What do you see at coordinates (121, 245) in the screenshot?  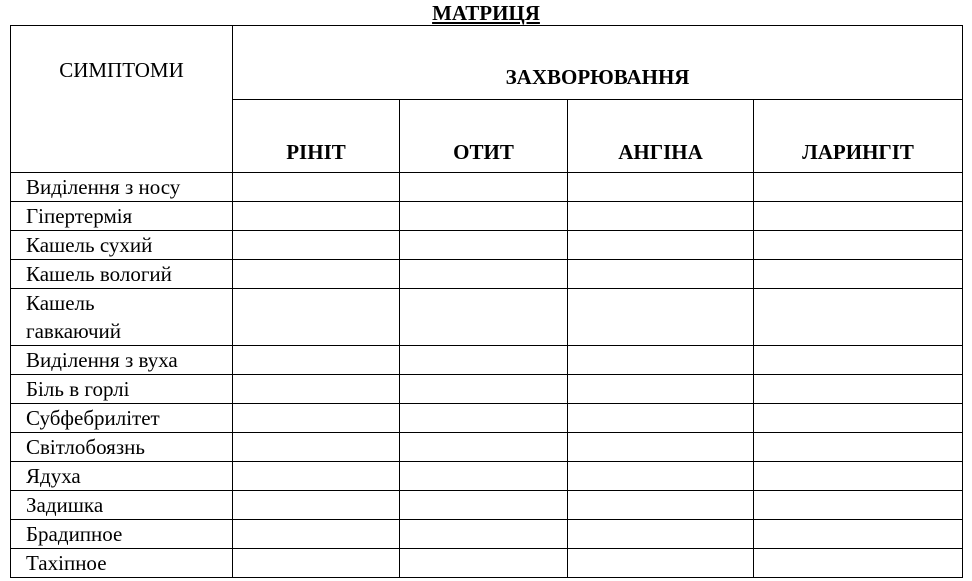 I see `symptom-label: Кашель сухий` at bounding box center [121, 245].